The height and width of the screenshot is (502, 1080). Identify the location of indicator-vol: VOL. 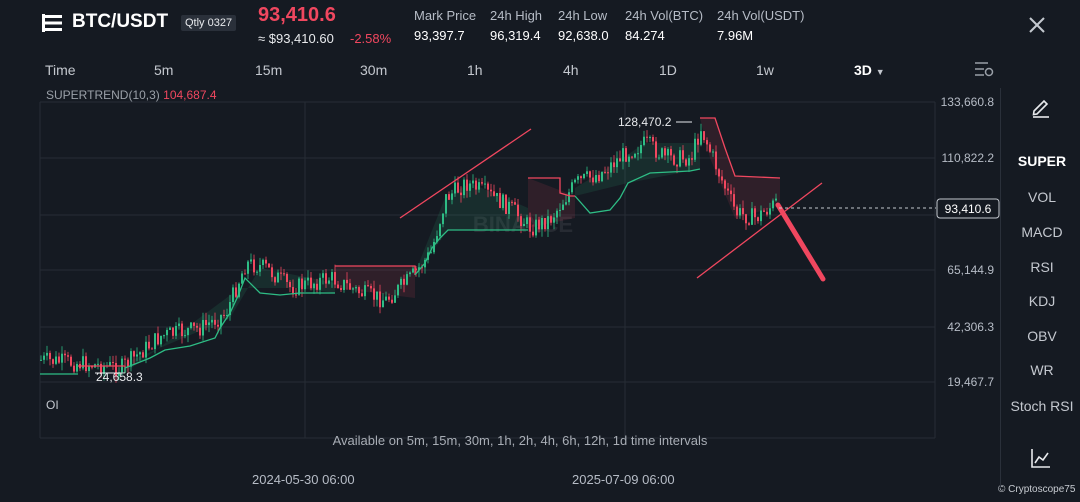
(1041, 197).